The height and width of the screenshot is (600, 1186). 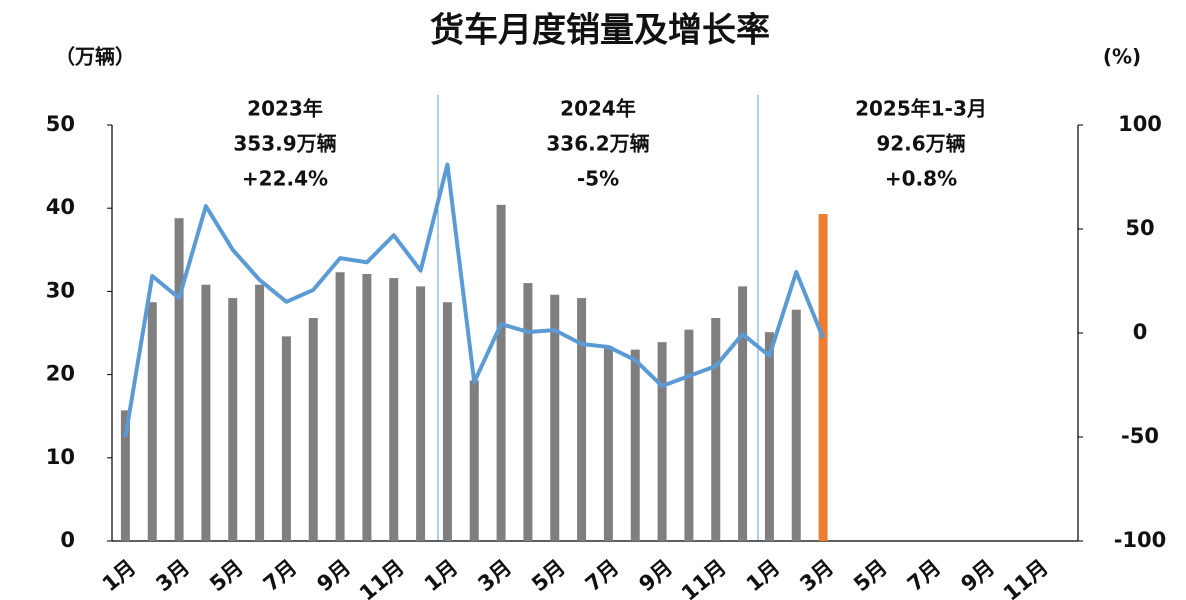 I want to click on y-tick-label: 10, so click(x=60, y=457).